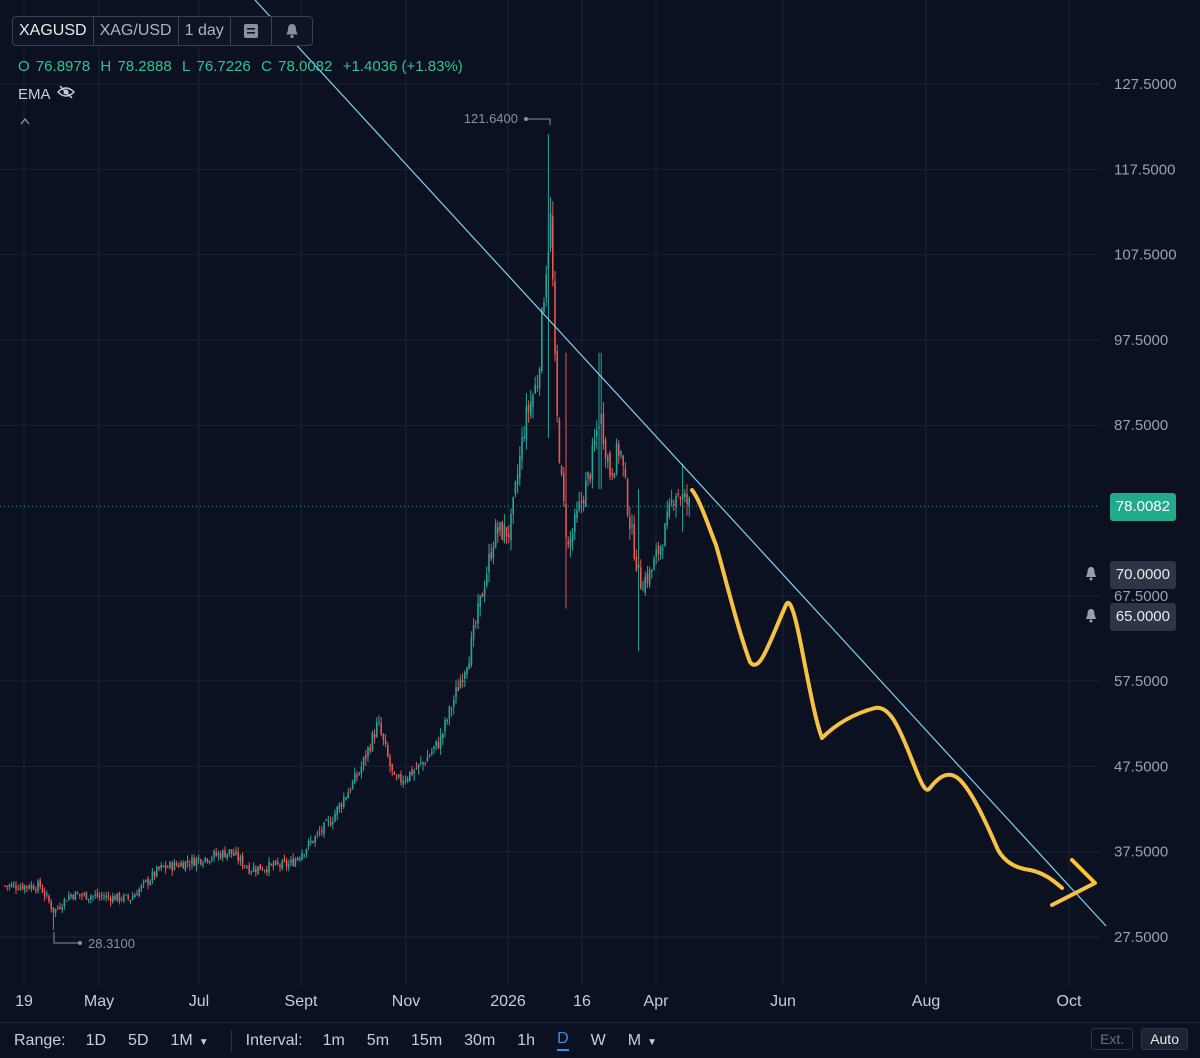  Describe the element at coordinates (162, 31) in the screenshot. I see `symbol-selector: XAGUSD XAG/USD 1 day` at that location.